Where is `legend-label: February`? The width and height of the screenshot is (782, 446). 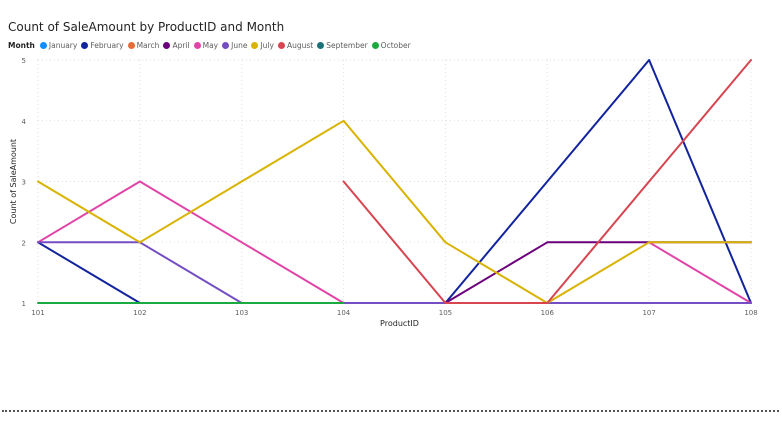
legend-label: February is located at coordinates (107, 45).